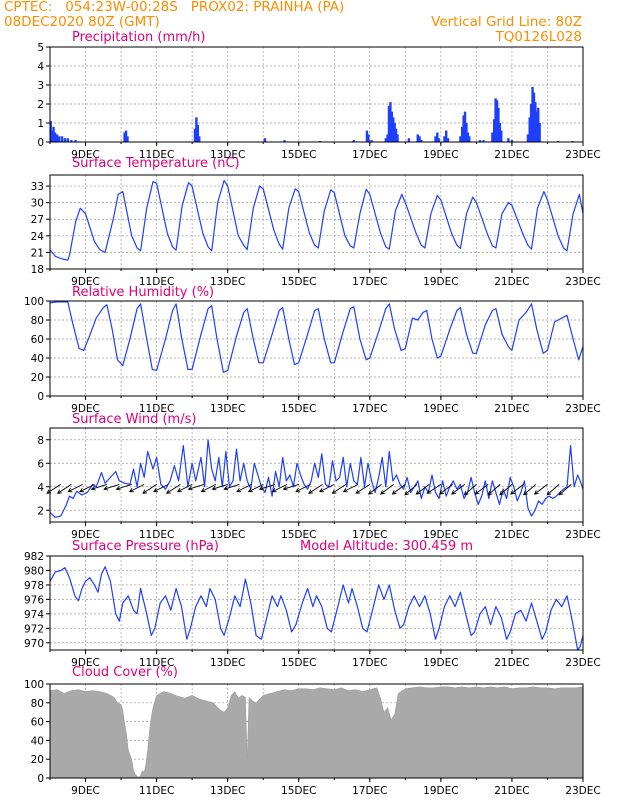 This screenshot has height=800, width=618. What do you see at coordinates (37, 704) in the screenshot?
I see `y-tick-label: 80` at bounding box center [37, 704].